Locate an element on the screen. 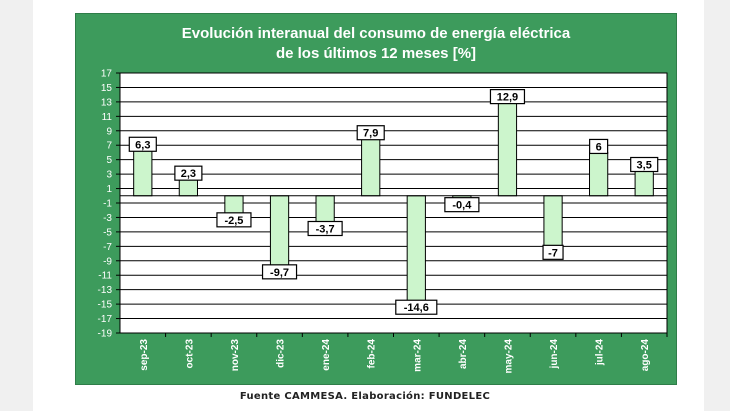  data-label: -7 is located at coordinates (553, 253).